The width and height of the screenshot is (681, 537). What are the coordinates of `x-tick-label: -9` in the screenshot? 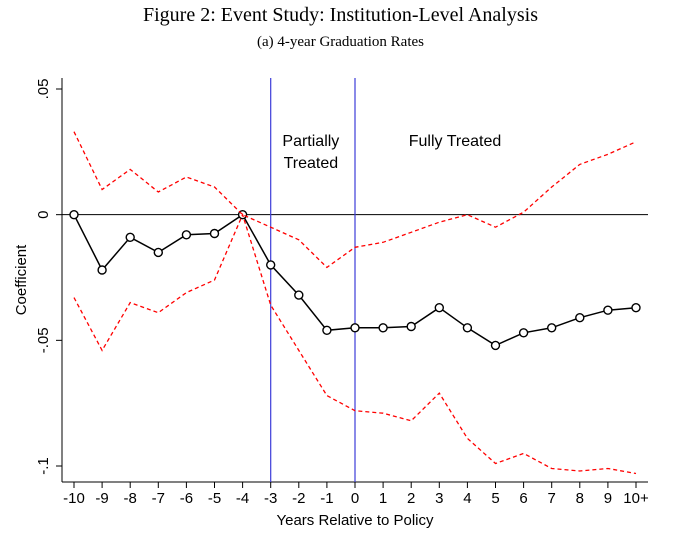 It's located at (101, 498).